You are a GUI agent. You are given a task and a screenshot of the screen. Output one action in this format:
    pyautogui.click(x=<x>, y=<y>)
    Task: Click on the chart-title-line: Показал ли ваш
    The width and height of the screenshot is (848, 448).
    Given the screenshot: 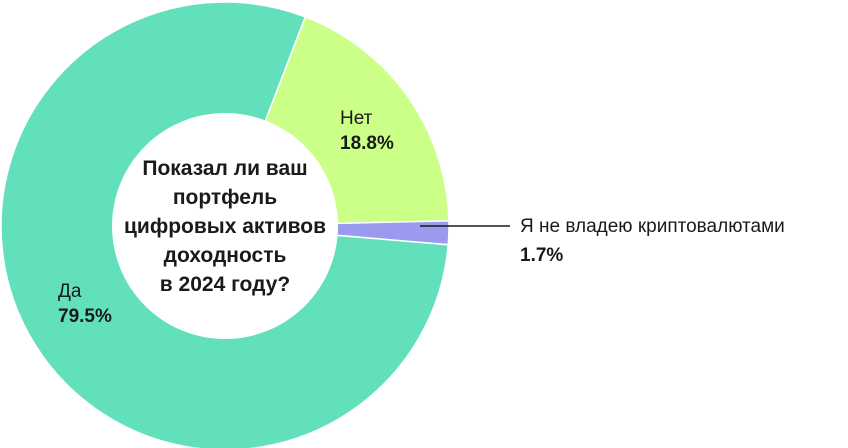 What is the action you would take?
    pyautogui.click(x=224, y=168)
    